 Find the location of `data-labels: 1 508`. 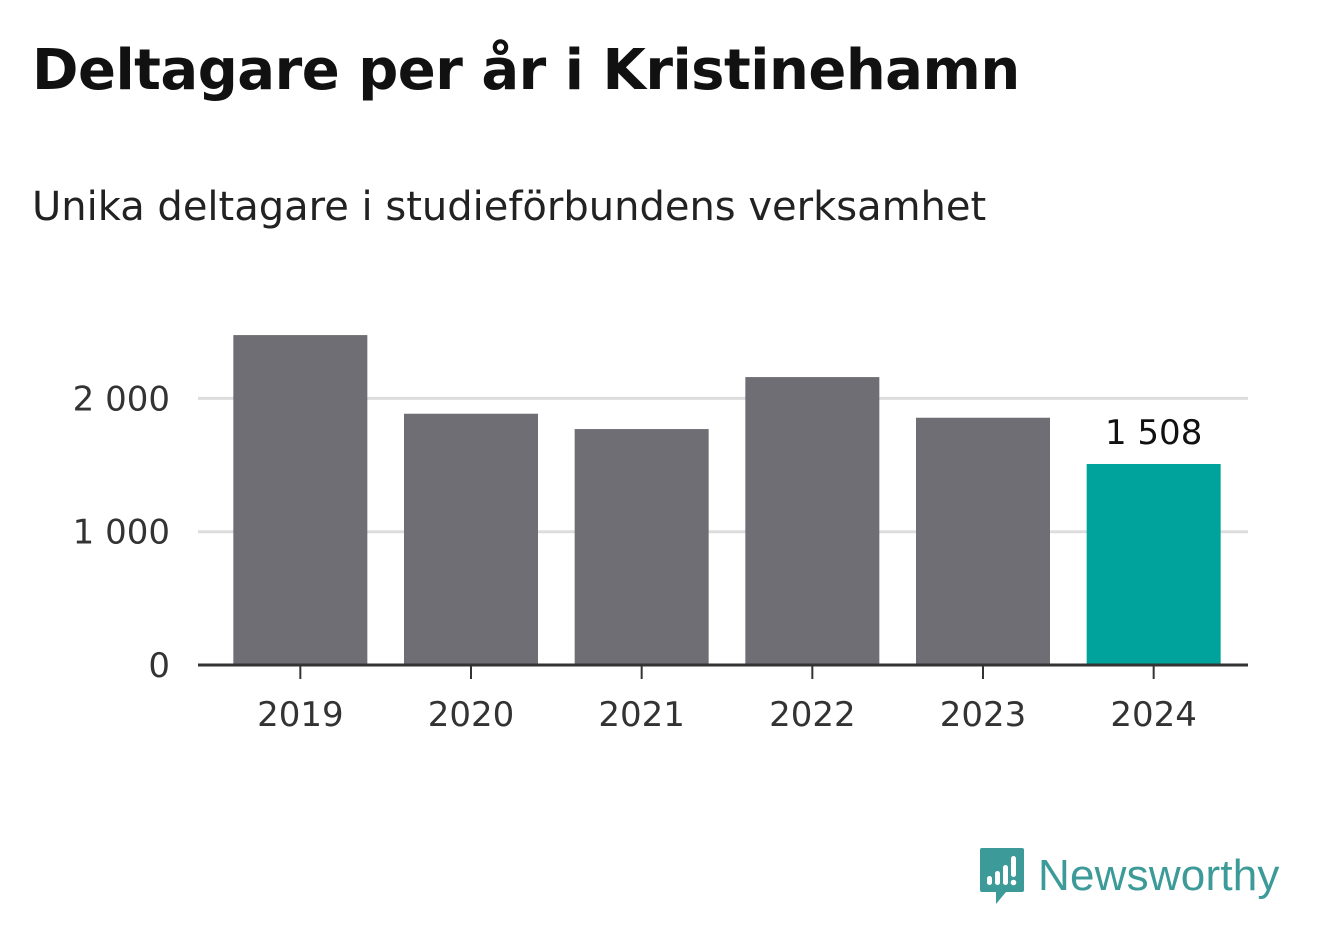

data-labels: 1 508 is located at coordinates (1153, 433).